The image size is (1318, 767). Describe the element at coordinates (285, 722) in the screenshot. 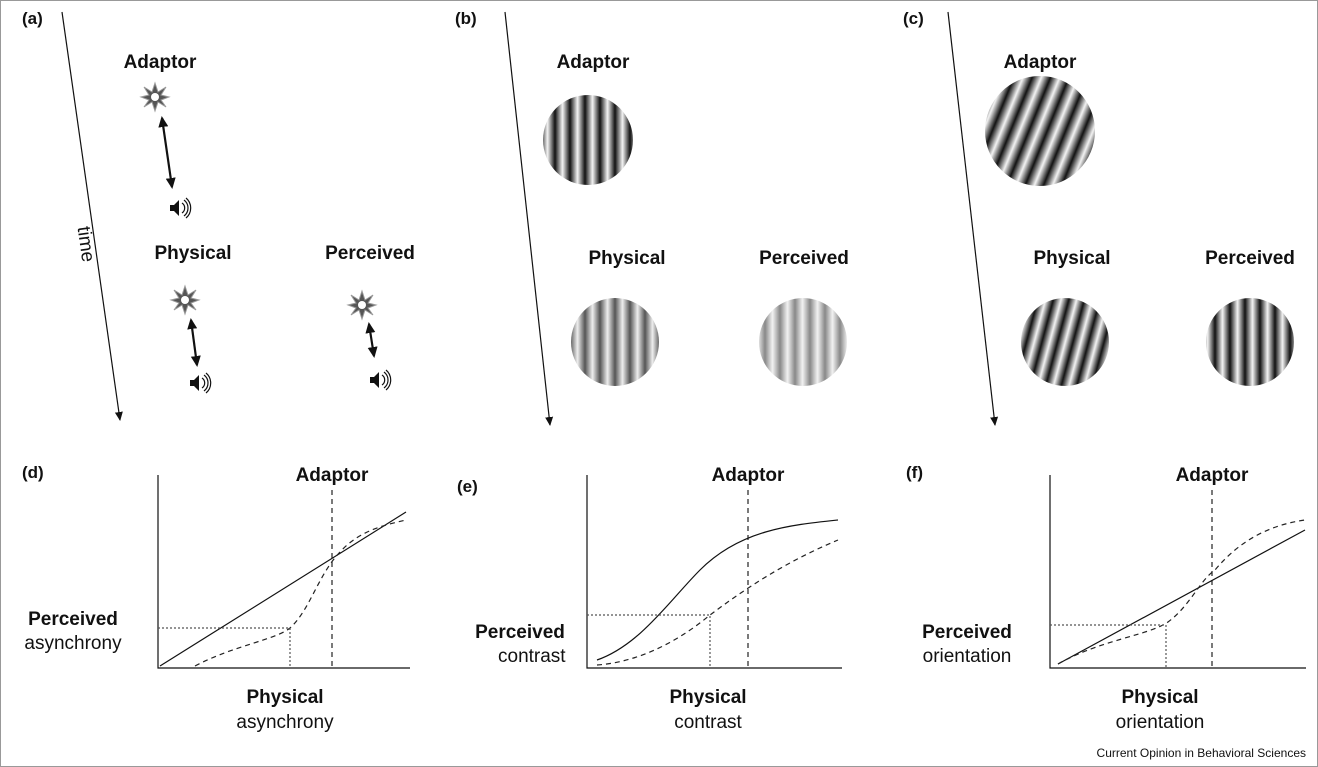

I see `x-label: asynchrony` at that location.